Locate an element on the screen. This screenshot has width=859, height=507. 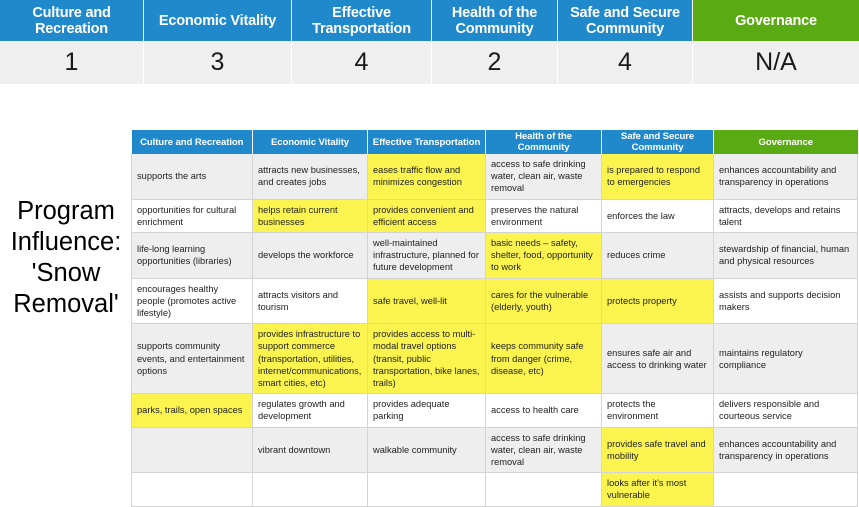
scorecard-score-safe-and-secure-community: 4 is located at coordinates (625, 62).